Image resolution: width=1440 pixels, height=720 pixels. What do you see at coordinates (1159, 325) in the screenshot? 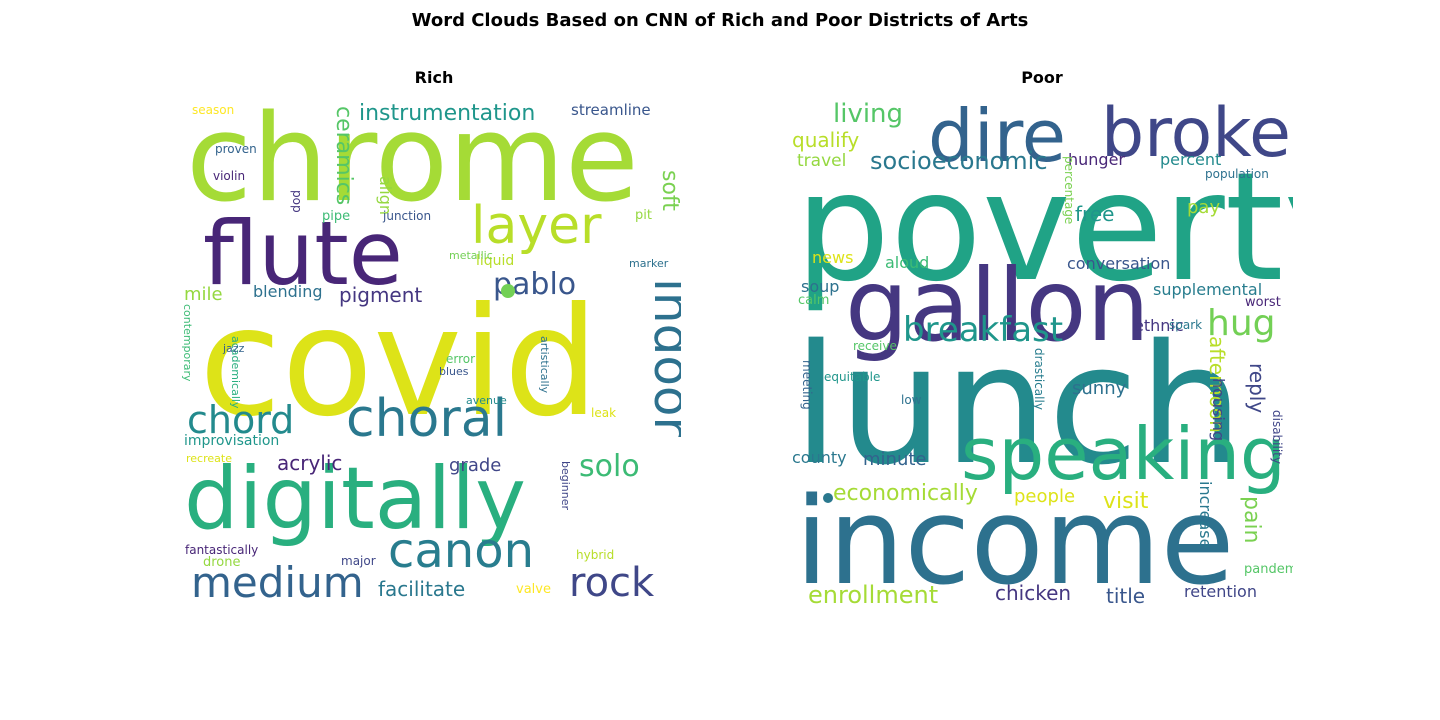
I see `word-ethnic: ethnic` at bounding box center [1159, 325].